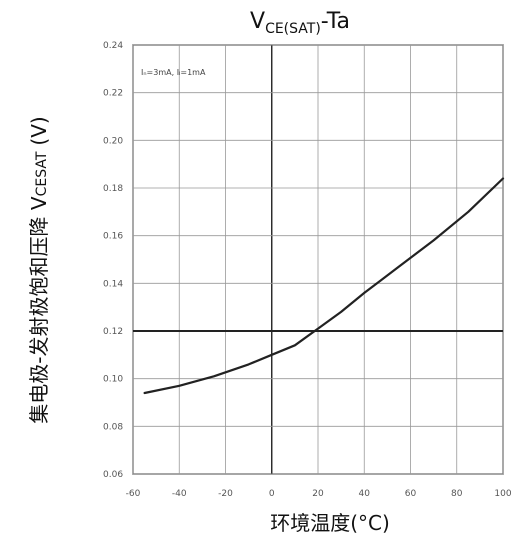  Describe the element at coordinates (113, 141) in the screenshot. I see `y-tick-label-7: 0.20` at that location.